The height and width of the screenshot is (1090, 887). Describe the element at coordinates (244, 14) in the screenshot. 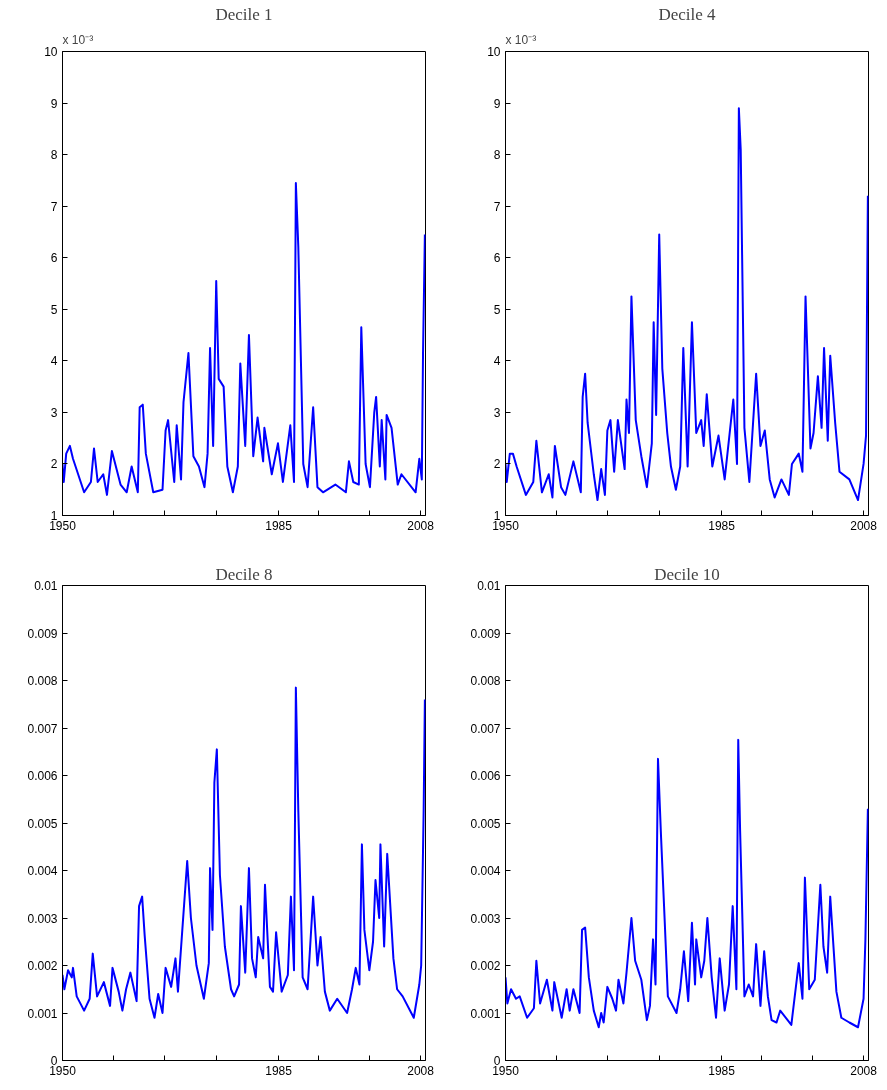

I see `chart-title: Decile 1` at that location.